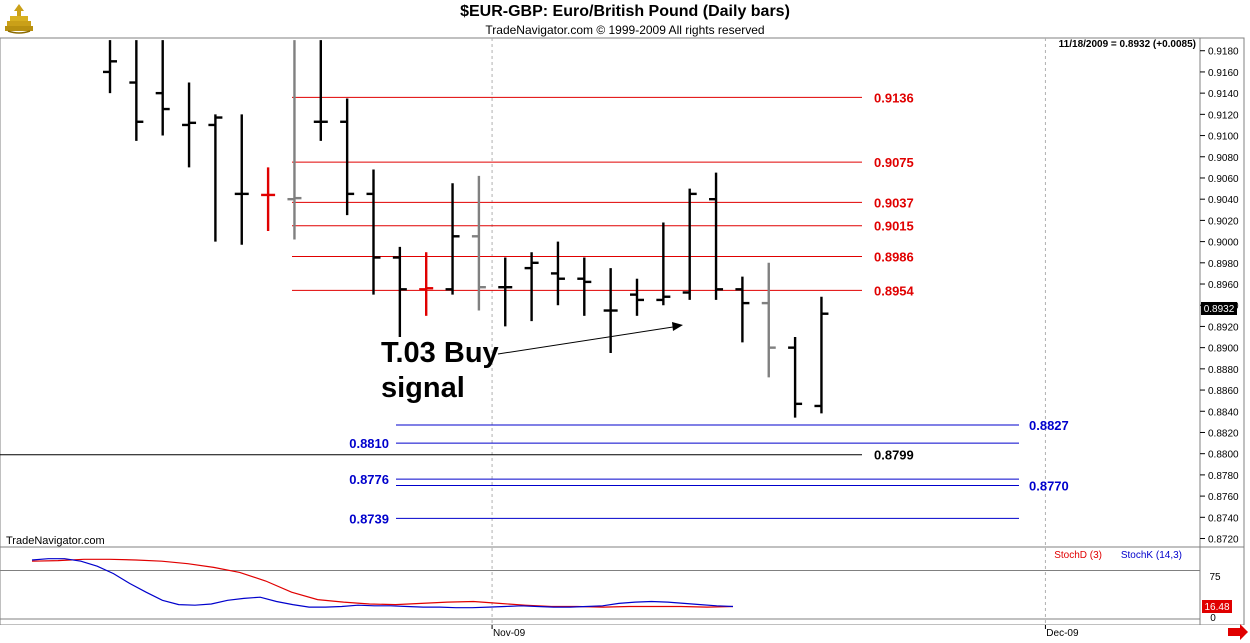 This screenshot has height=643, width=1250. Describe the element at coordinates (1062, 633) in the screenshot. I see `x-tick-label-1: Dec-09` at that location.